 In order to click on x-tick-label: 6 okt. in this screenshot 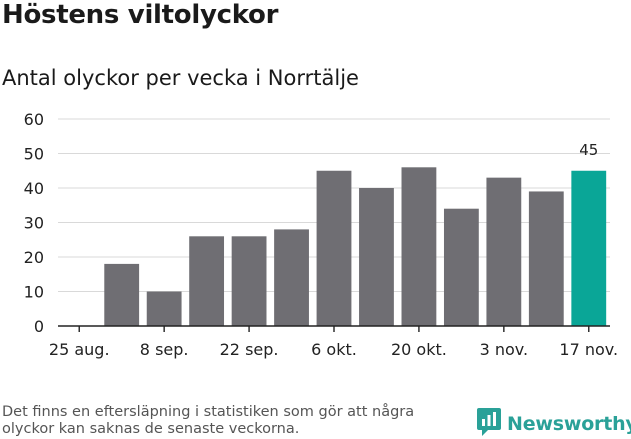, I will do `click(334, 349)`.